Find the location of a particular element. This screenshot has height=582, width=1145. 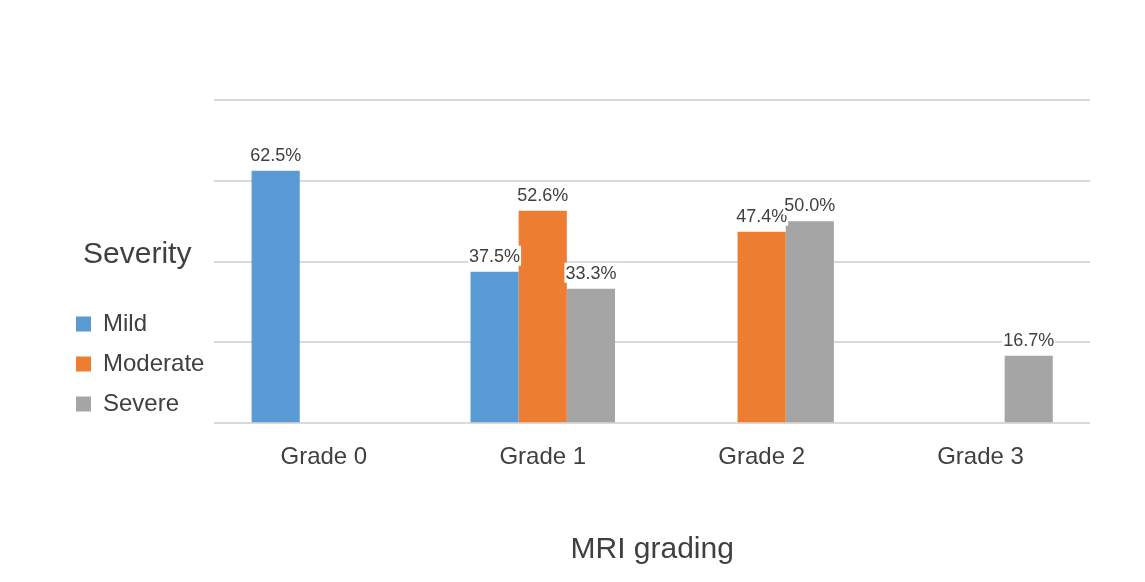

data-label: 62.5% is located at coordinates (276, 154).